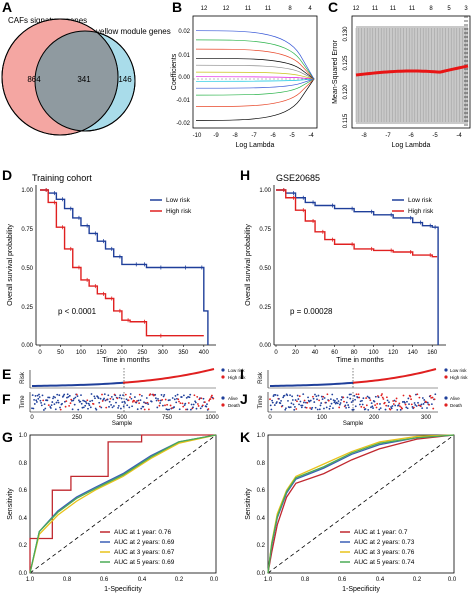  Describe the element at coordinates (142, 532) in the screenshot. I see `legend-label: AUC at 1 year: 0.76` at that location.